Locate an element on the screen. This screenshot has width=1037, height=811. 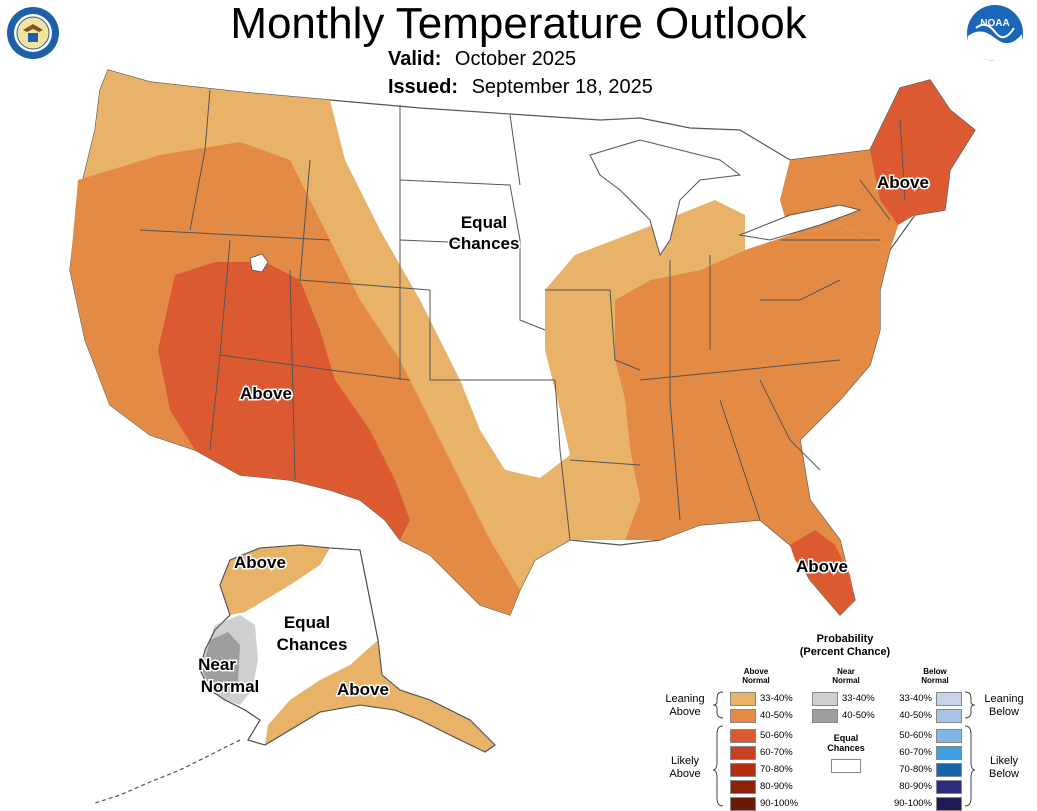
issued-label: Issued: is located at coordinates (423, 87).